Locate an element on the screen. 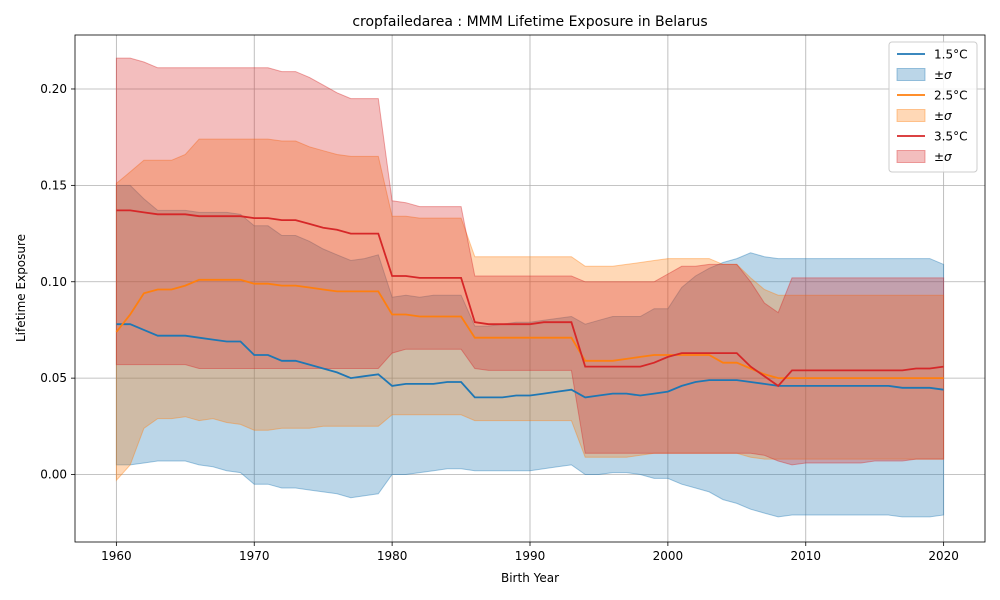 The image size is (1000, 600). x-tick-label: 2020 is located at coordinates (943, 556).